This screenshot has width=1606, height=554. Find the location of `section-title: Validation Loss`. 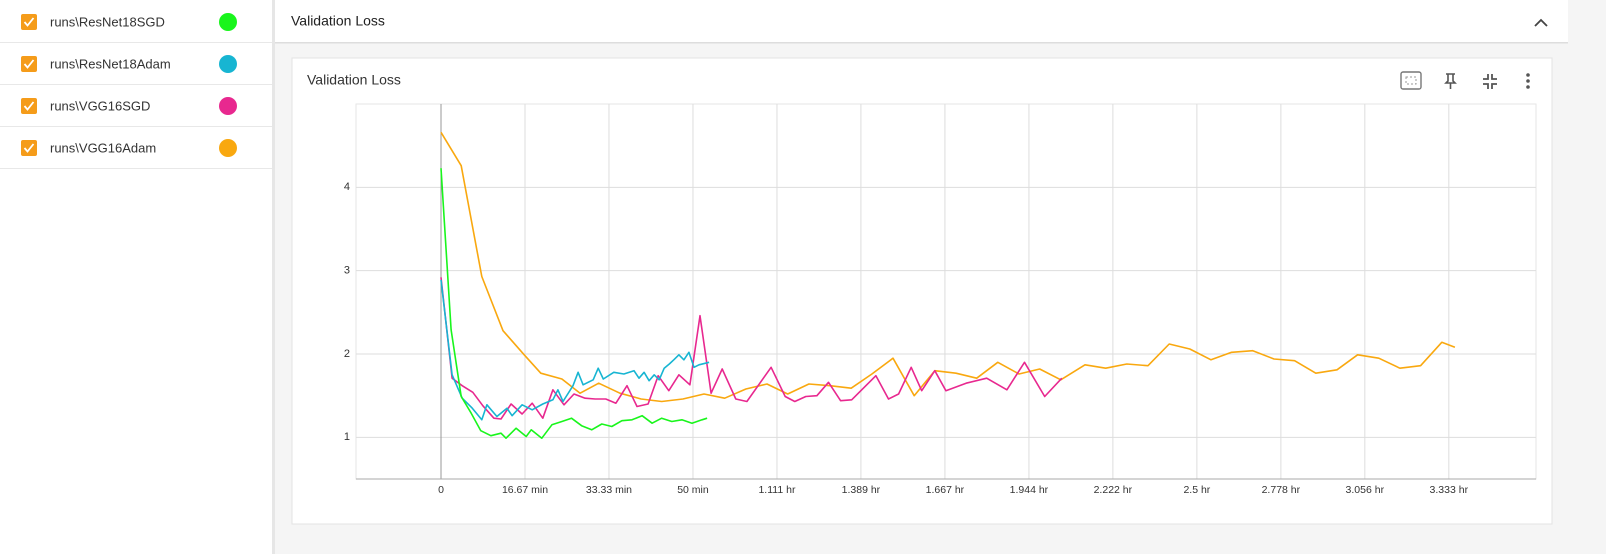

section-title: Validation Loss is located at coordinates (338, 21).